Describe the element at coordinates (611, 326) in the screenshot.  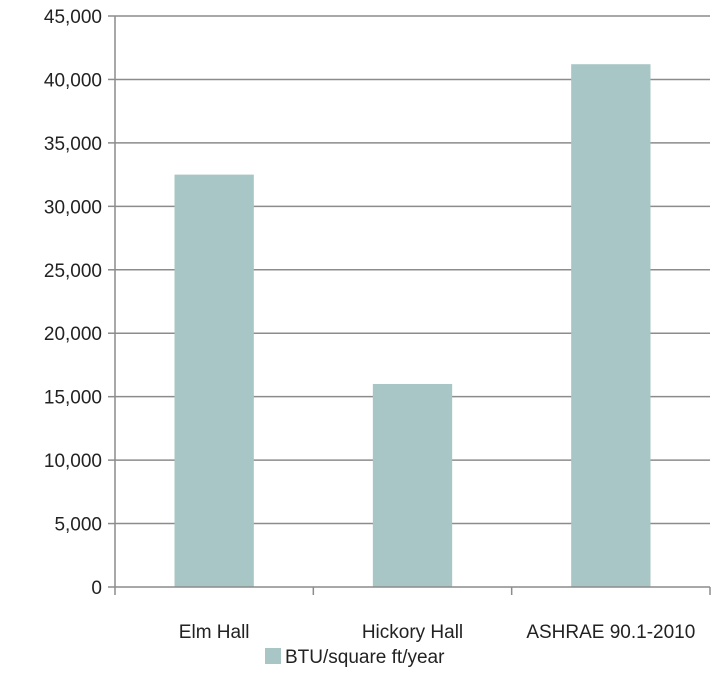
I see `bar-ashrae-90-1-2010` at that location.